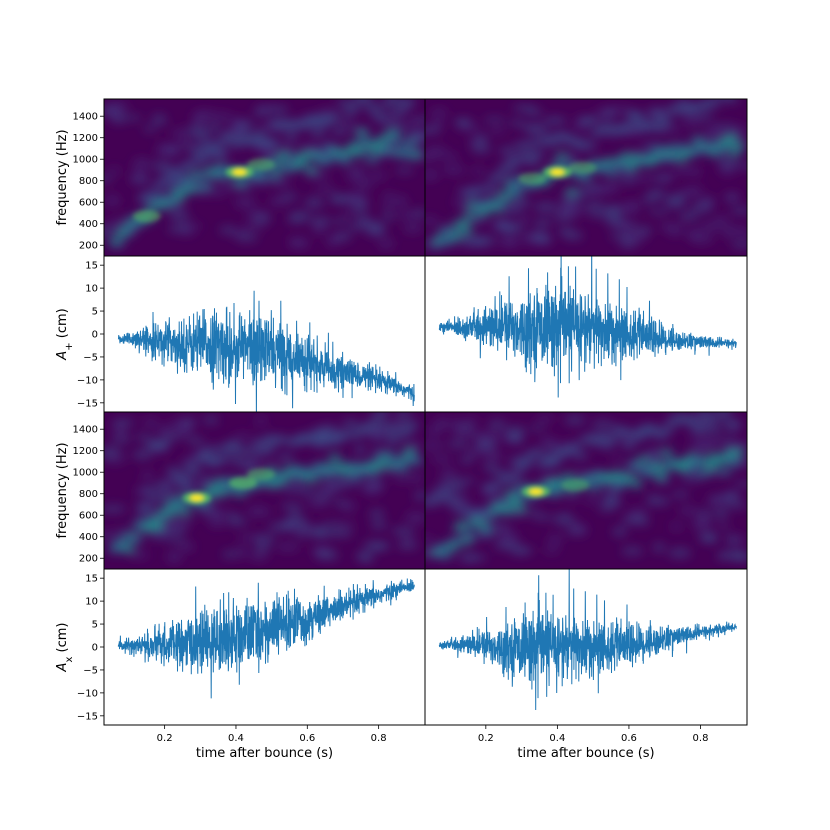 This screenshot has width=830, height=830. What do you see at coordinates (85, 430) in the screenshot?
I see `y-tick-label: 1400` at bounding box center [85, 430].